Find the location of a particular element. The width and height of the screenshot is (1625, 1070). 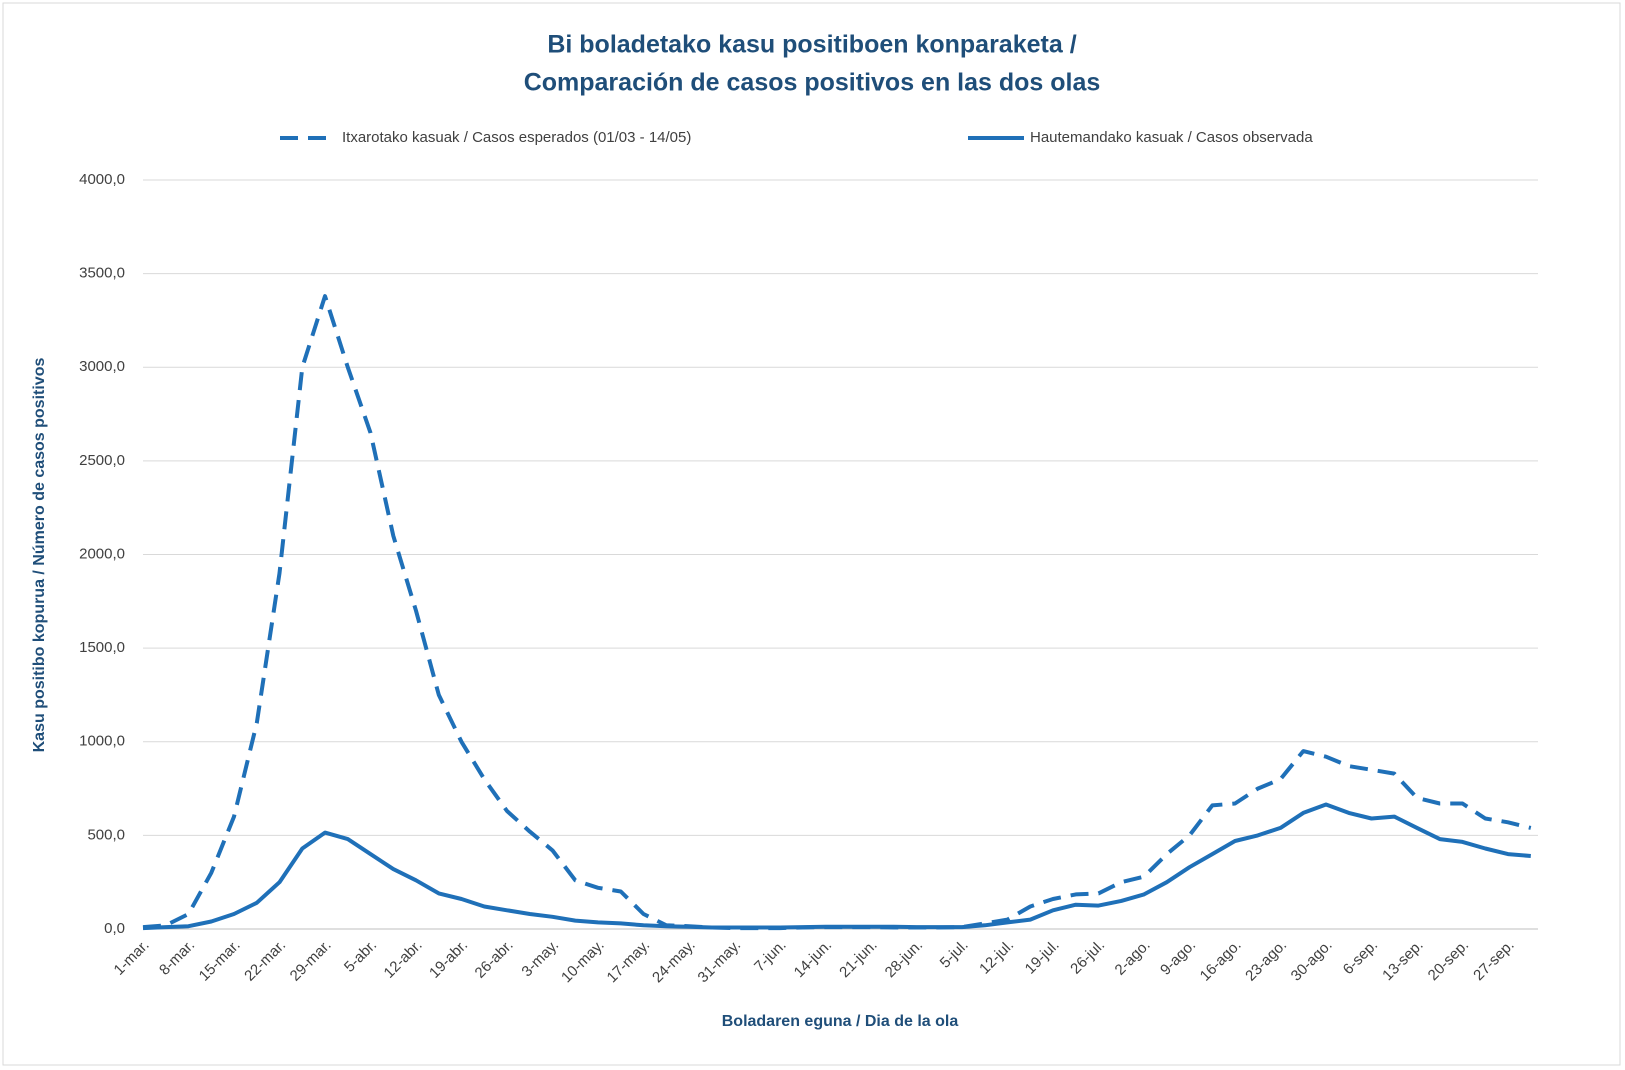

y-tick-label: 3500,0 is located at coordinates (102, 273).